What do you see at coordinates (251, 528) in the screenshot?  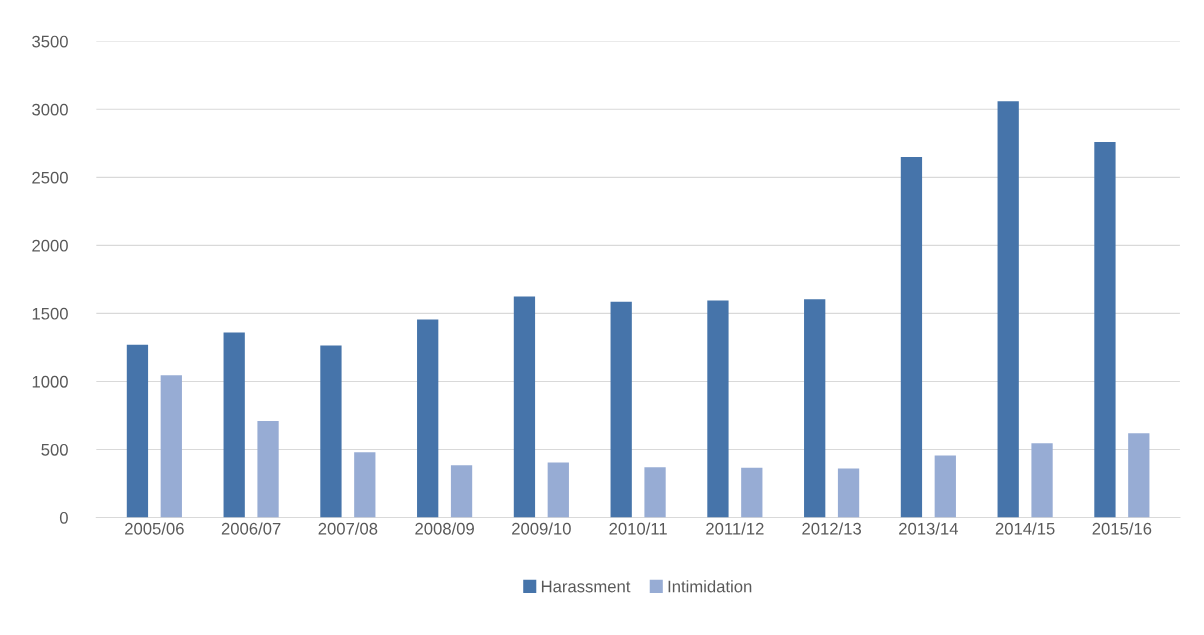 I see `x-tick-label: 2006/07` at bounding box center [251, 528].